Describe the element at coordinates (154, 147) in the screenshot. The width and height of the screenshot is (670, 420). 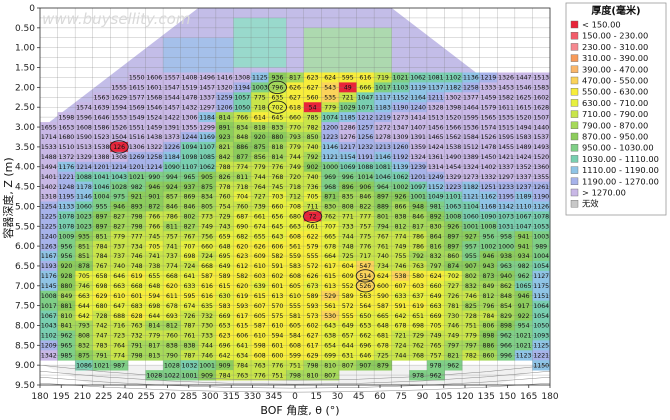
I see `cell-value-label: 1322` at that location.